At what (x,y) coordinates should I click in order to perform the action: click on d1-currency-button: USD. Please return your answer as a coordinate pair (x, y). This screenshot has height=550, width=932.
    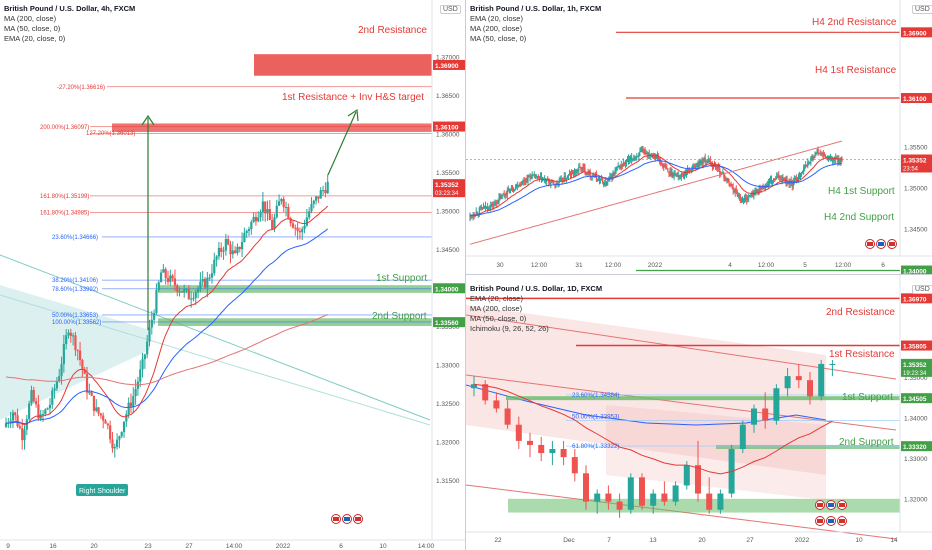
    Looking at the image, I should click on (922, 289).